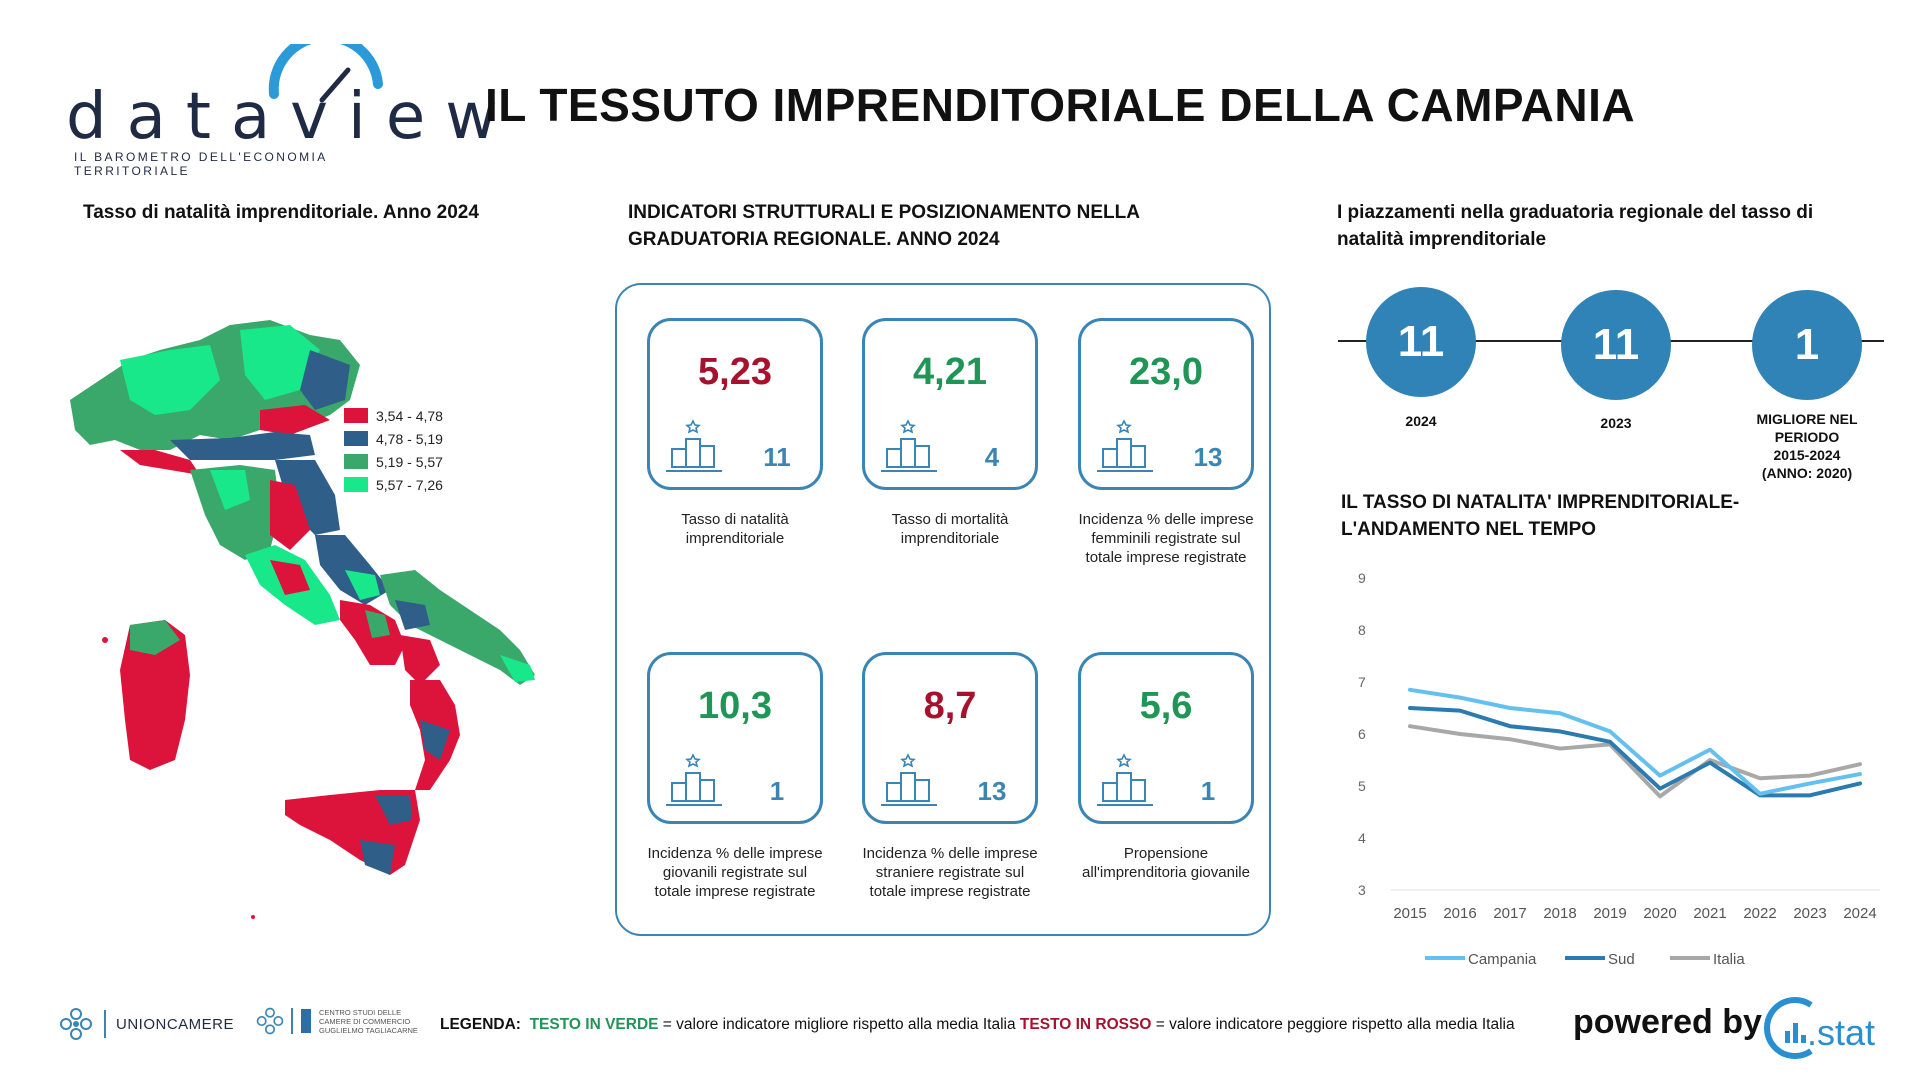  I want to click on map-legend-item: 3,54 - 4,78, so click(393, 415).